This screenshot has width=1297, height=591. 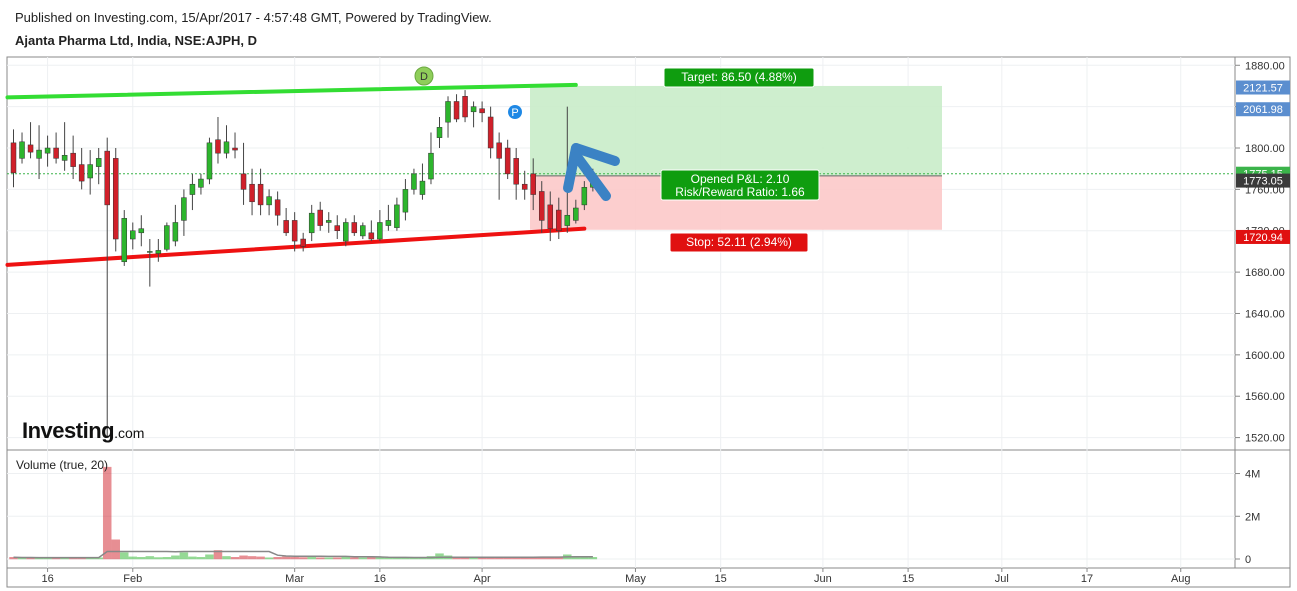 What do you see at coordinates (62, 465) in the screenshot?
I see `volume-title: Volume (true, 20)` at bounding box center [62, 465].